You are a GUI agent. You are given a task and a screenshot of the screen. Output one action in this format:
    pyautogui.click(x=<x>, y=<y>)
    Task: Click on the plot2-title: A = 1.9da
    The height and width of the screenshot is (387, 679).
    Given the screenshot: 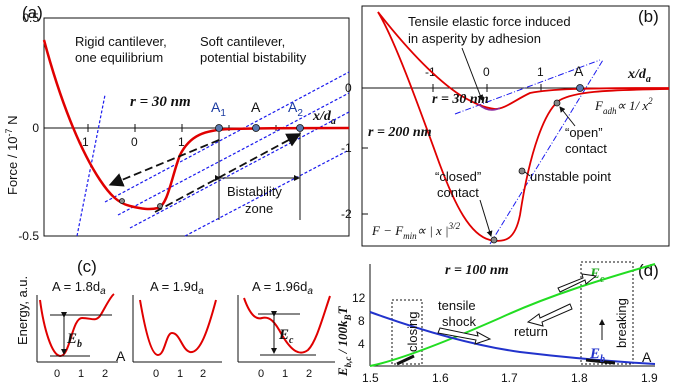 What is the action you would take?
    pyautogui.click(x=177, y=288)
    